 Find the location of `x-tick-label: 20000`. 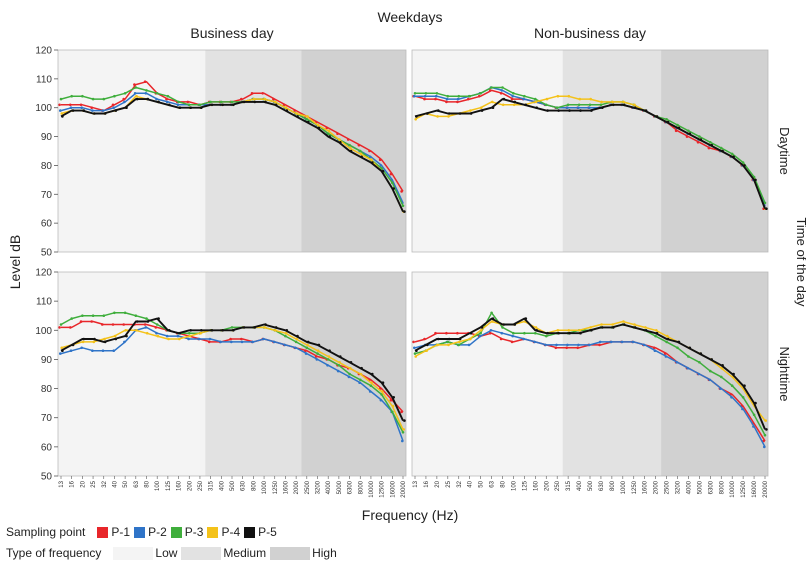

x-tick-label: 20000 is located at coordinates (766, 488).